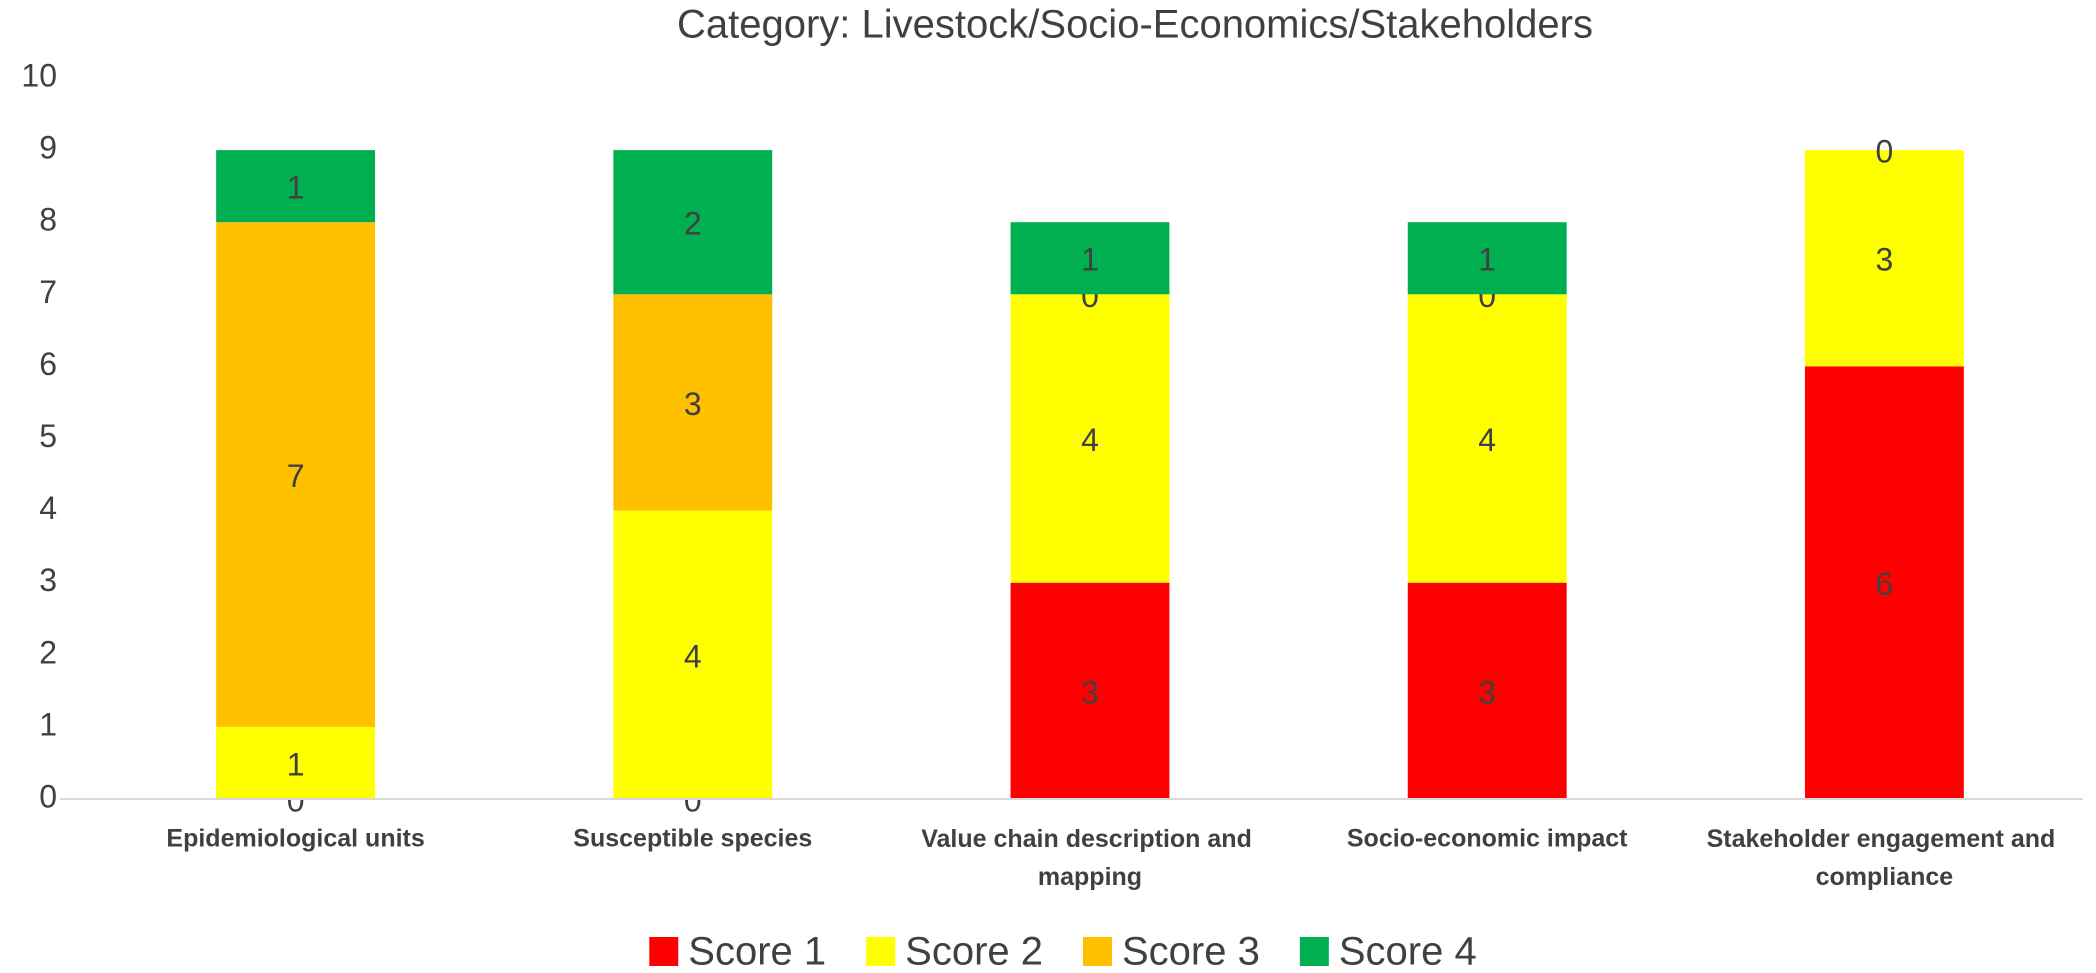  What do you see at coordinates (48, 436) in the screenshot?
I see `y-tick-label: 5` at bounding box center [48, 436].